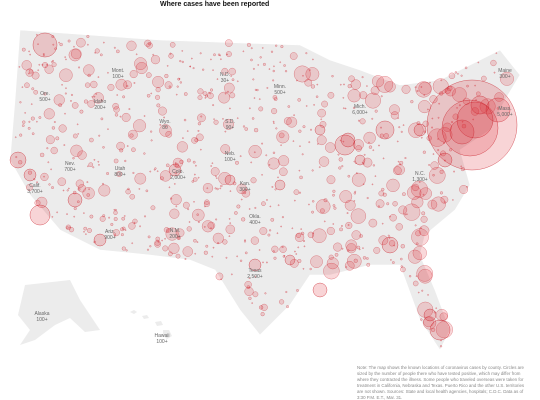 The width and height of the screenshot is (540, 400). Describe the element at coordinates (504, 77) in the screenshot. I see `state-count: 300+` at that location.